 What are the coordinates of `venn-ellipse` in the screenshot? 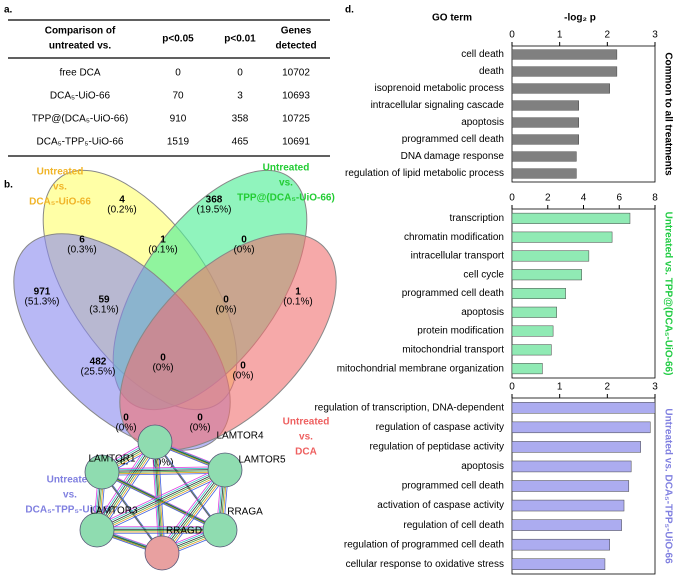 It's located at (228, 342).